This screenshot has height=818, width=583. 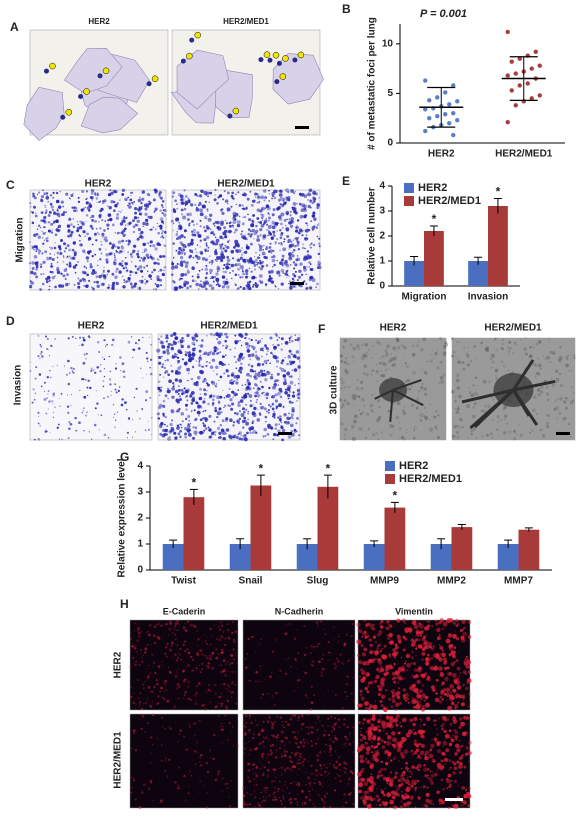 What do you see at coordinates (91, 387) in the screenshot?
I see `image-frame` at bounding box center [91, 387].